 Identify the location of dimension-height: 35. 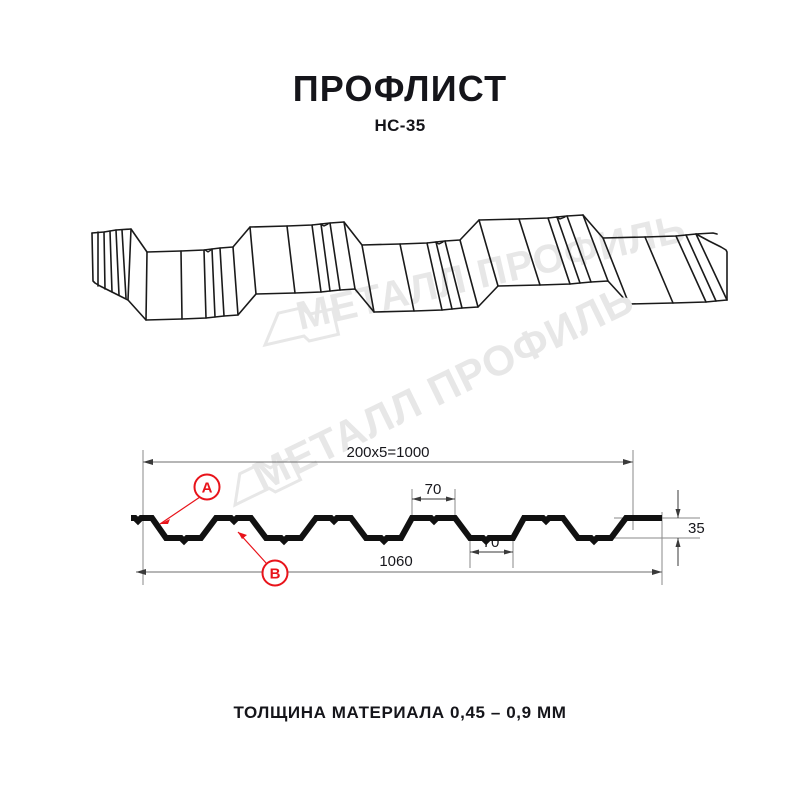
(690, 528).